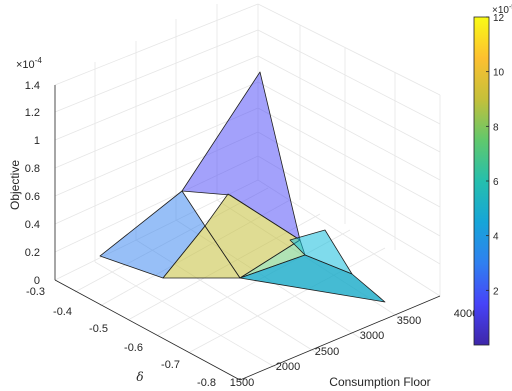  Describe the element at coordinates (496, 127) in the screenshot. I see `colorbar-tick: 8` at that location.